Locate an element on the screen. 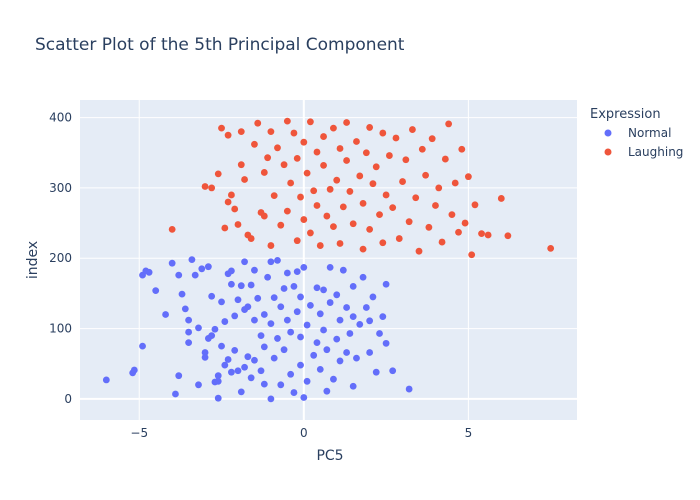 The width and height of the screenshot is (700, 500). legend-item-laughing: Laughing is located at coordinates (644, 152).